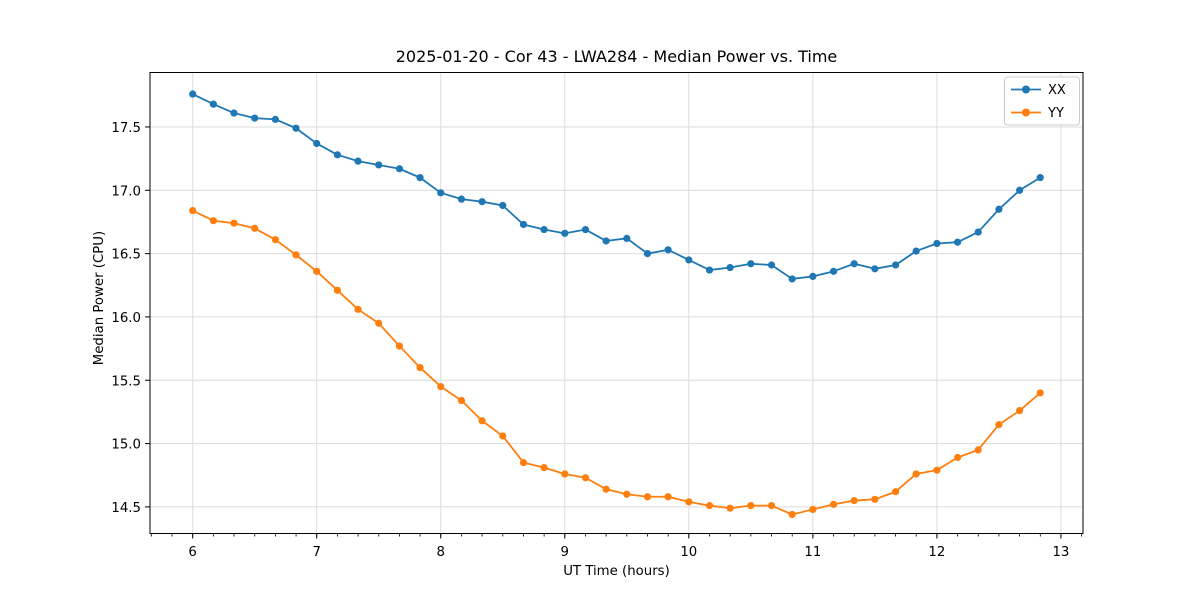 The image size is (1200, 604). Describe the element at coordinates (316, 552) in the screenshot. I see `x-tick-label: 7` at that location.